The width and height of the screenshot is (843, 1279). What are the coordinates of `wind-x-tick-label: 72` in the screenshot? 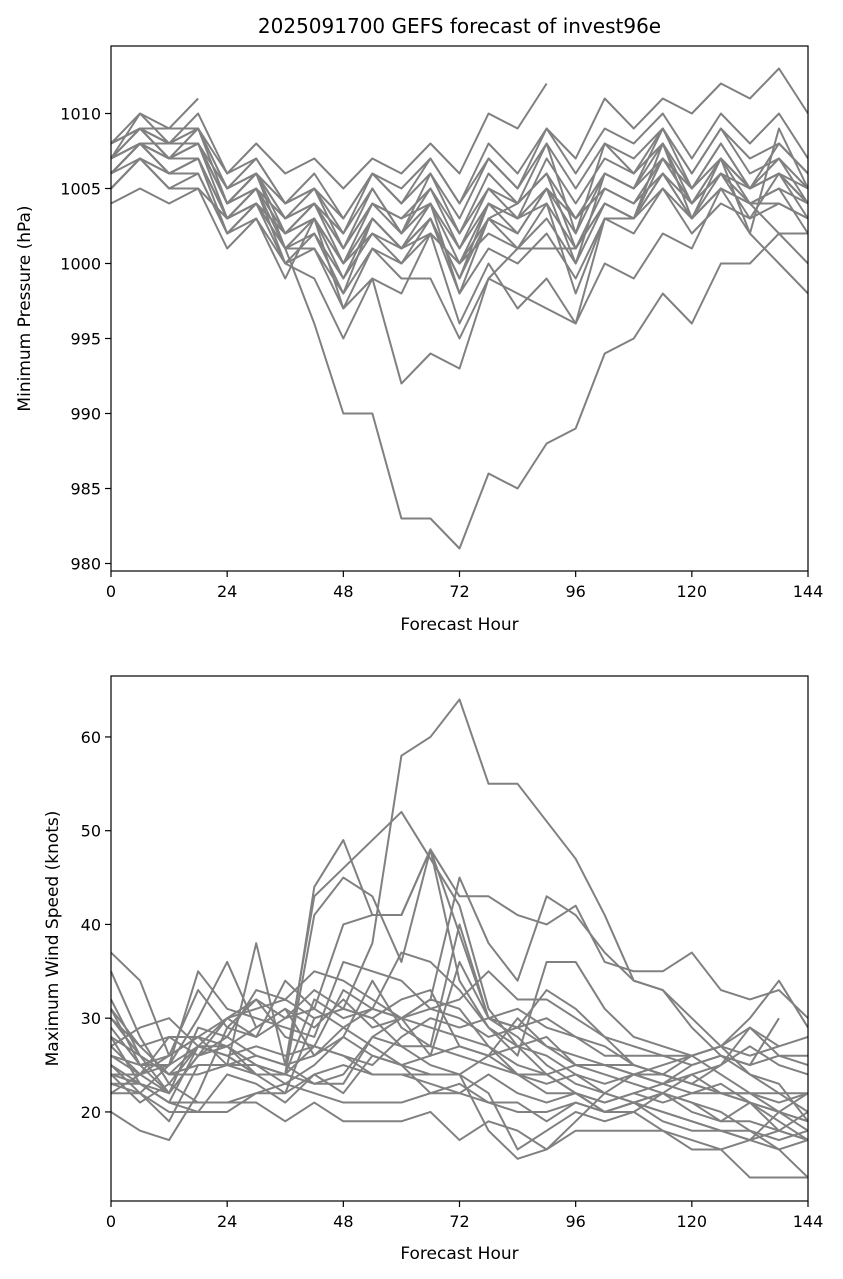 It's located at (459, 1221).